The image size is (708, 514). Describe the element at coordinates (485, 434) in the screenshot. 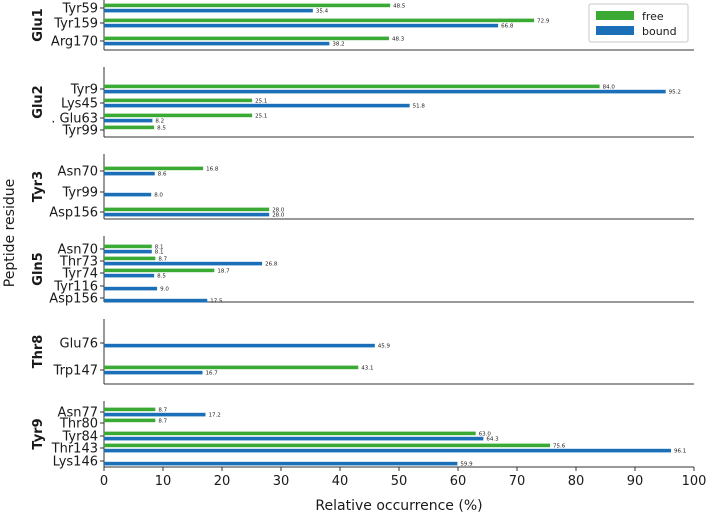

I see `data-label-free: 63.0` at that location.